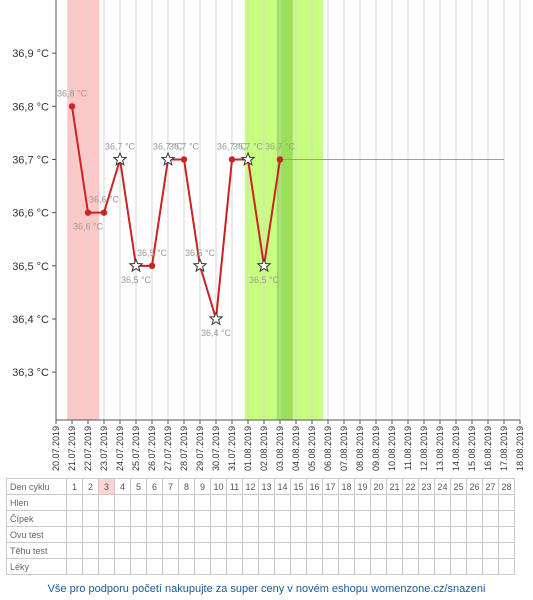 The image size is (533, 600). Describe the element at coordinates (360, 448) in the screenshot. I see `x-tick-label: 08.08.2019` at that location.